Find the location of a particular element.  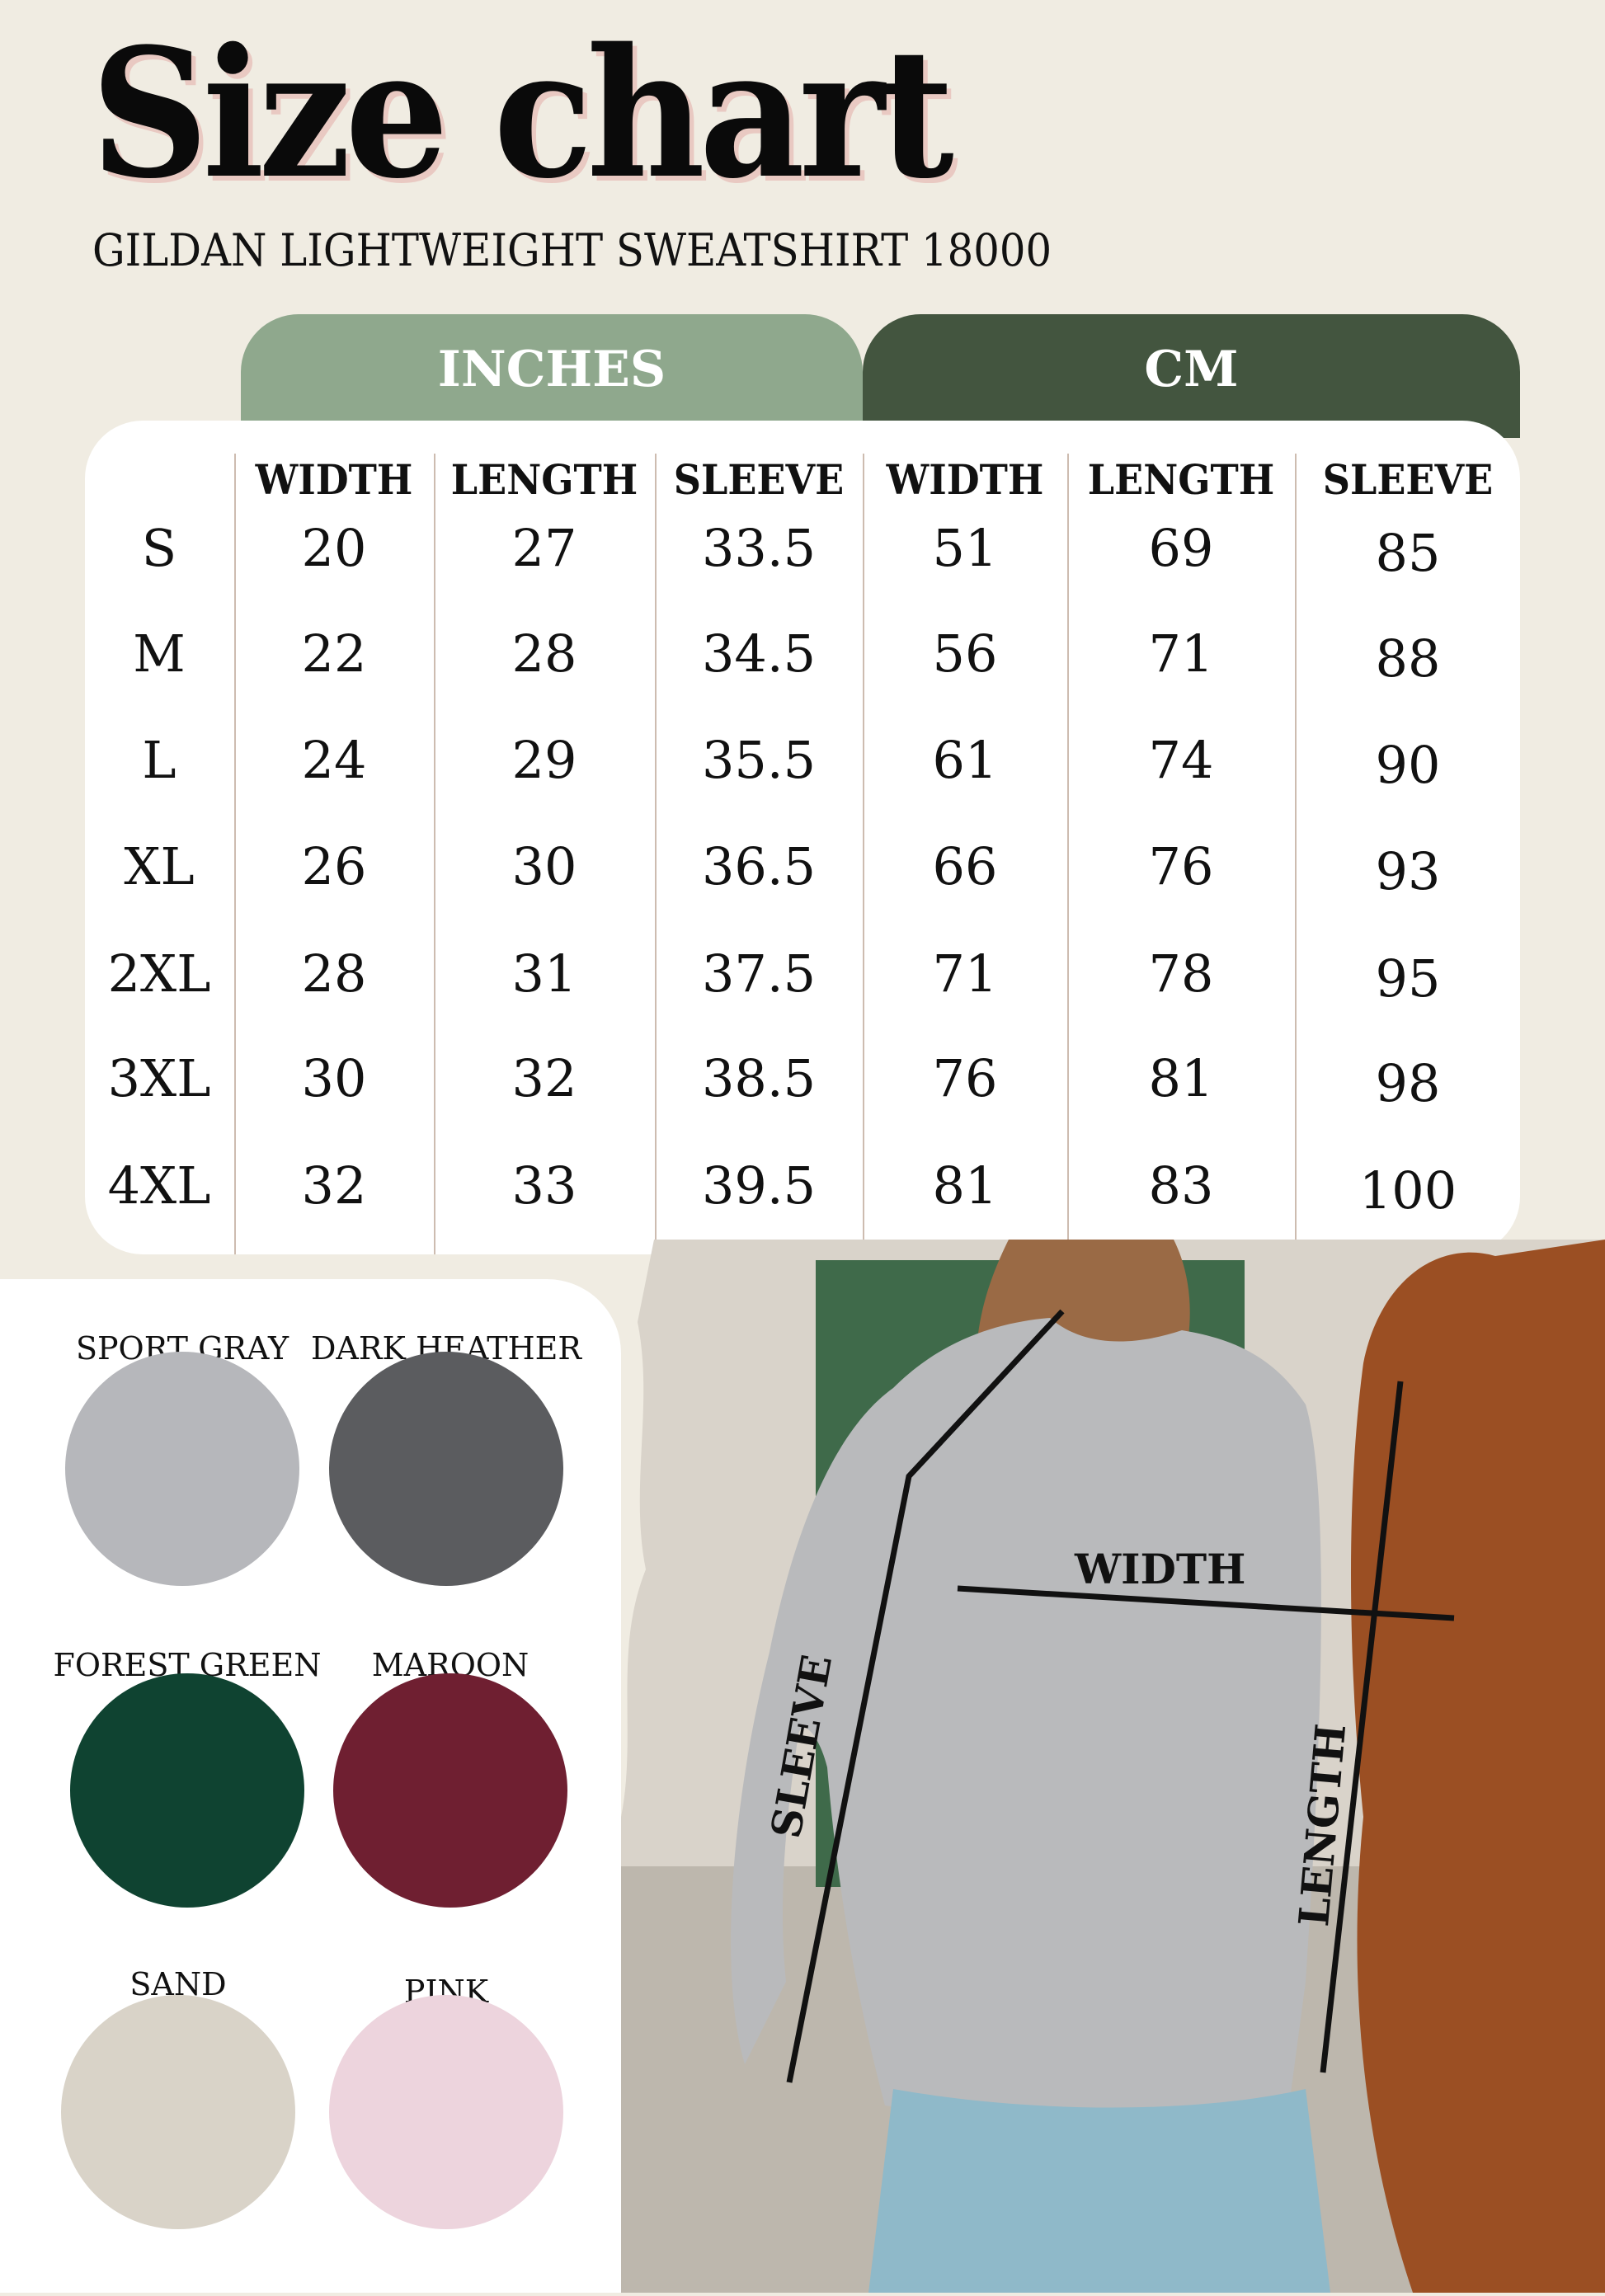

table-cell: 93 is located at coordinates (1408, 871).